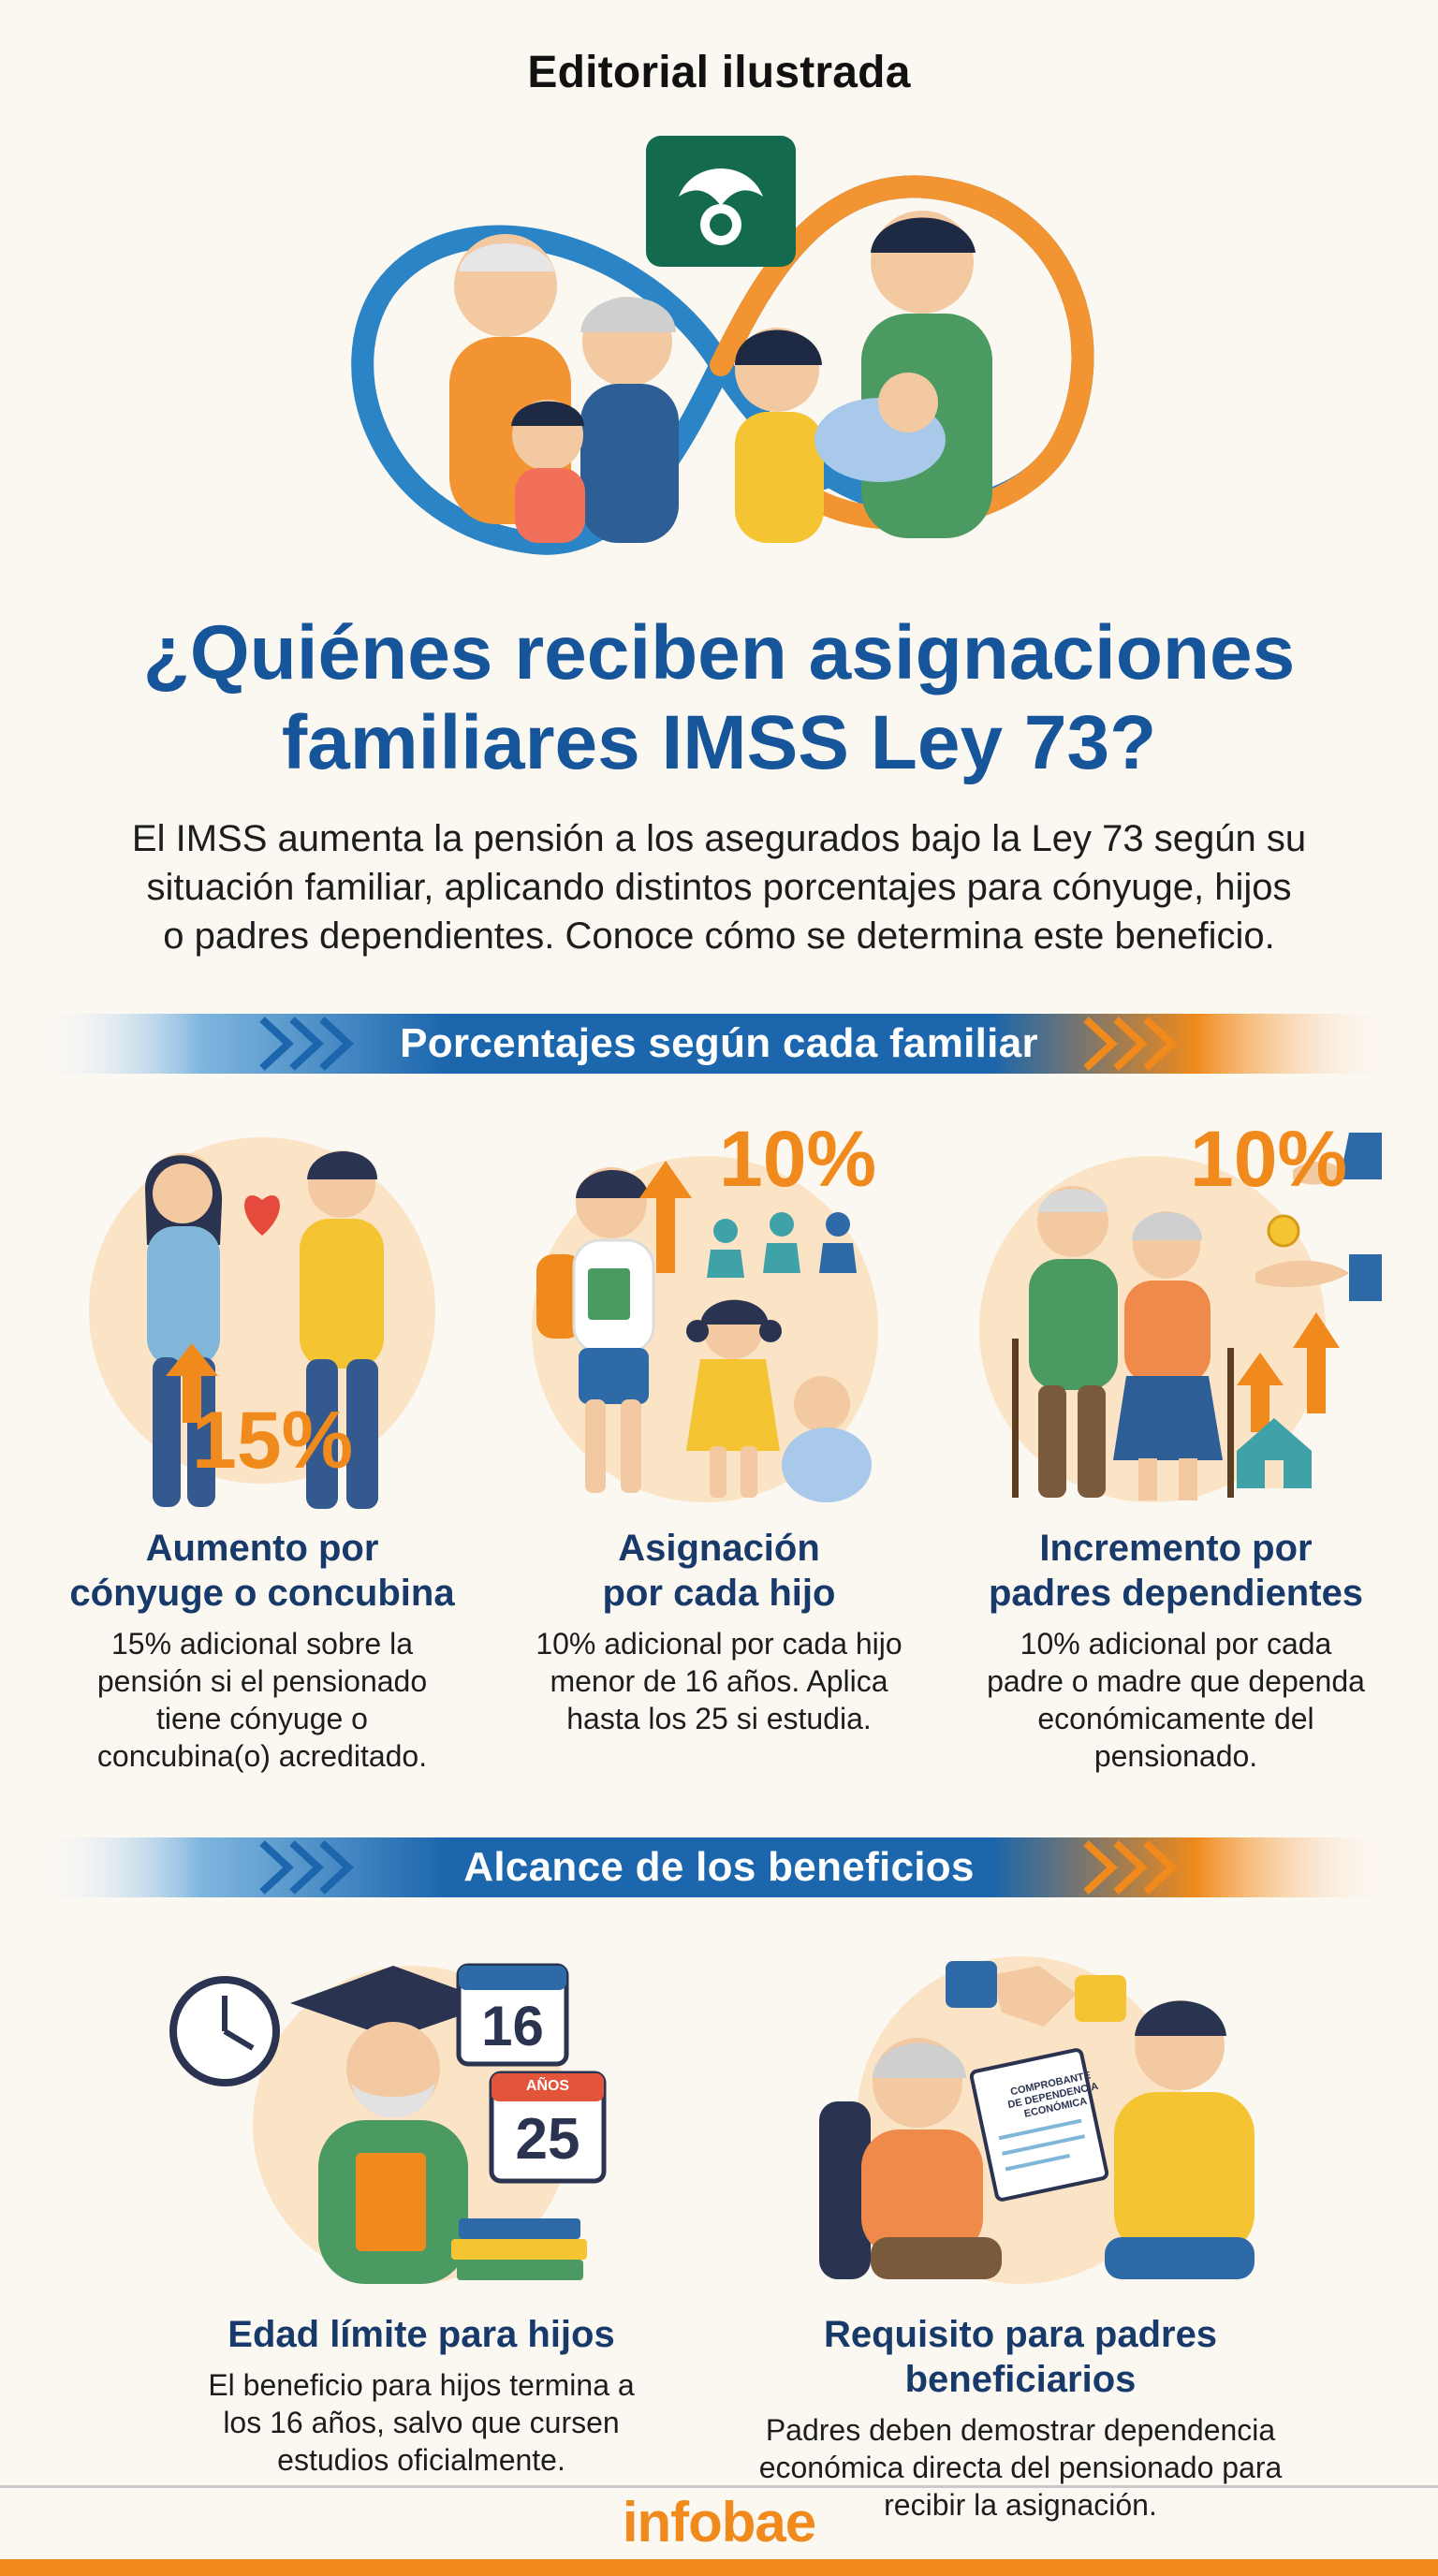 This screenshot has height=2576, width=1438. What do you see at coordinates (1176, 1571) in the screenshot?
I see `card-parents-title: Incremento por padres dependientes` at bounding box center [1176, 1571].